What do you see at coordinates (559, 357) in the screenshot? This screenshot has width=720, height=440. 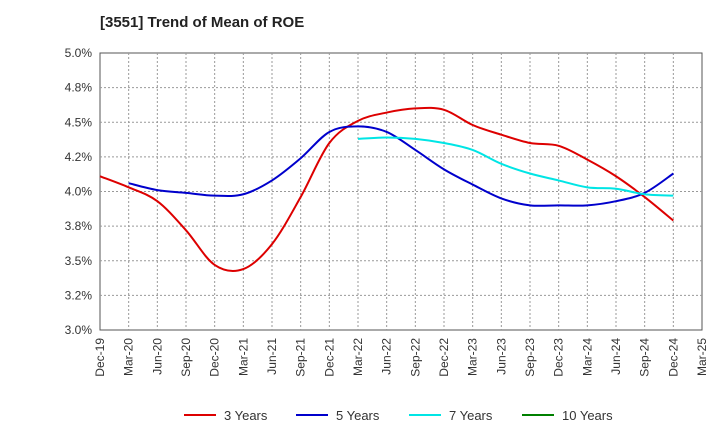 I see `x-tick-label: Dec-23` at bounding box center [559, 357].